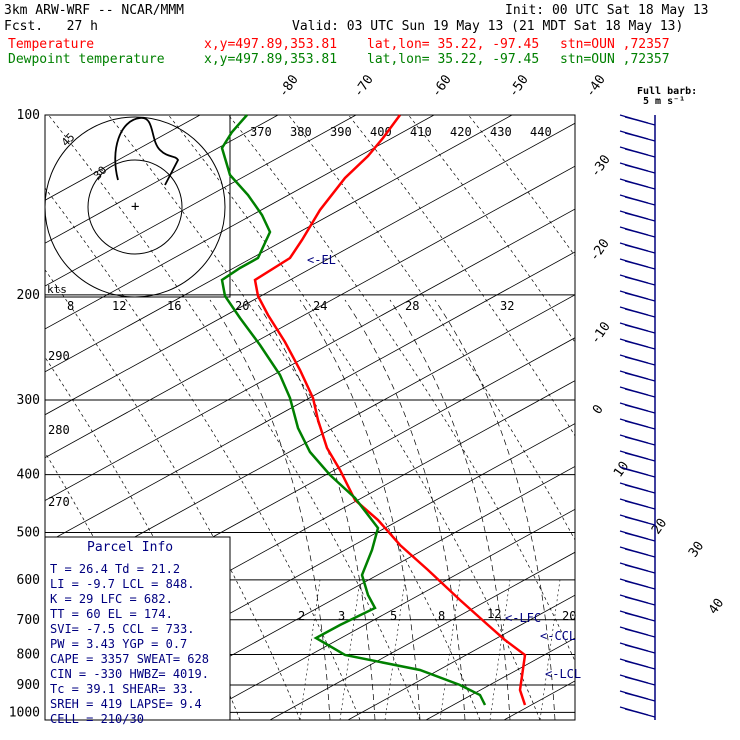 The height and width of the screenshot is (740, 740). What do you see at coordinates (28, 685) in the screenshot?
I see `pressure-label: 900` at bounding box center [28, 685].